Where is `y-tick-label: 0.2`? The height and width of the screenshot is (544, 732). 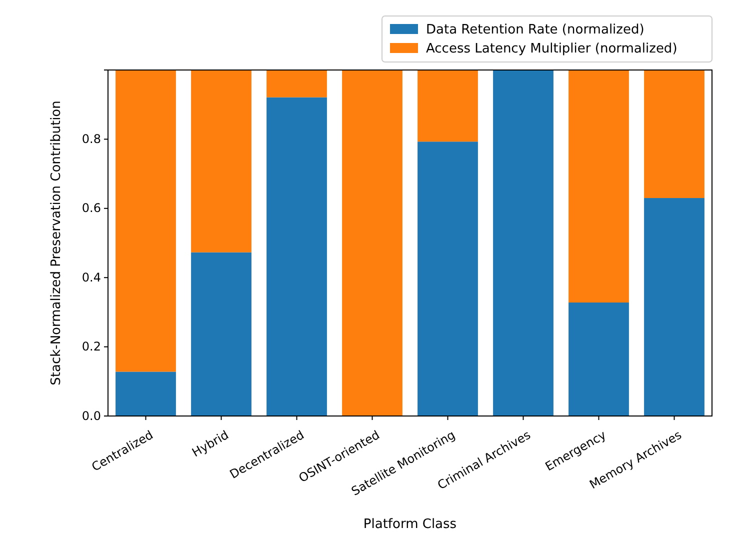
y-tick-label: 0.2 is located at coordinates (91, 347).